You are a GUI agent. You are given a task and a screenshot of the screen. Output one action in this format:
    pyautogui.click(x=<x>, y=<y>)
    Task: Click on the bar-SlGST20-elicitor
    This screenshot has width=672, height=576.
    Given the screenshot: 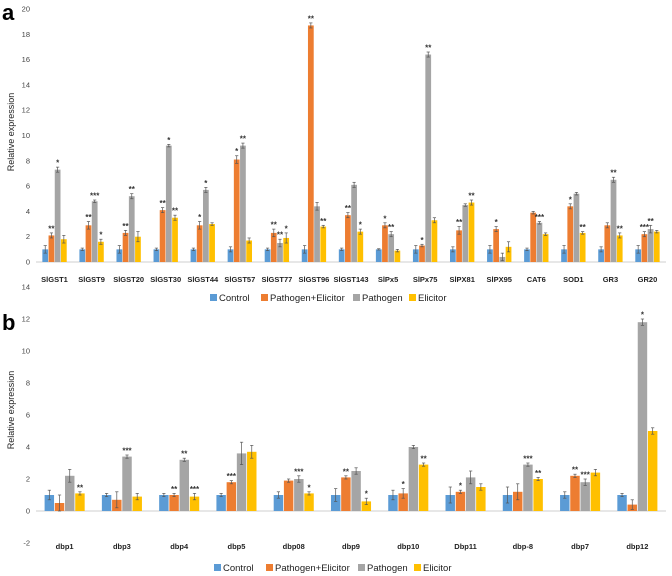 What is the action you would take?
    pyautogui.click(x=138, y=249)
    